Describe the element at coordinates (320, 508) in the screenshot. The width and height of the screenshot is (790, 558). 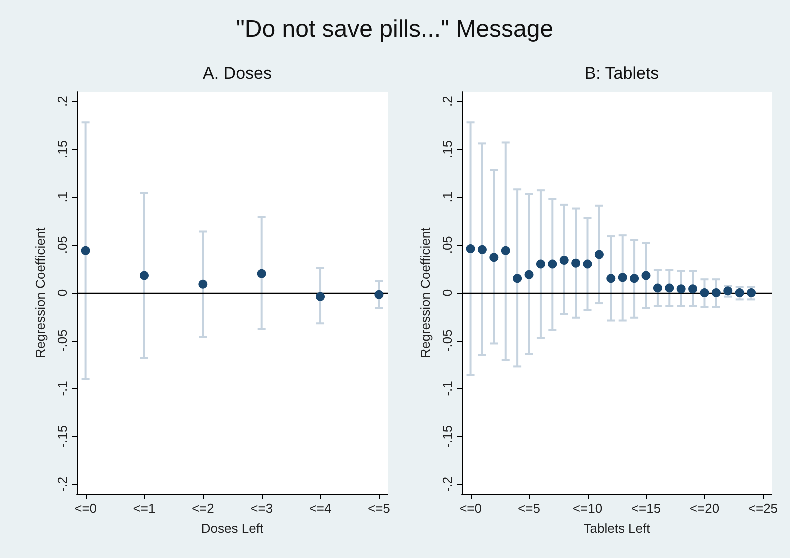
I see `x-tick-label: <=4` at that location.